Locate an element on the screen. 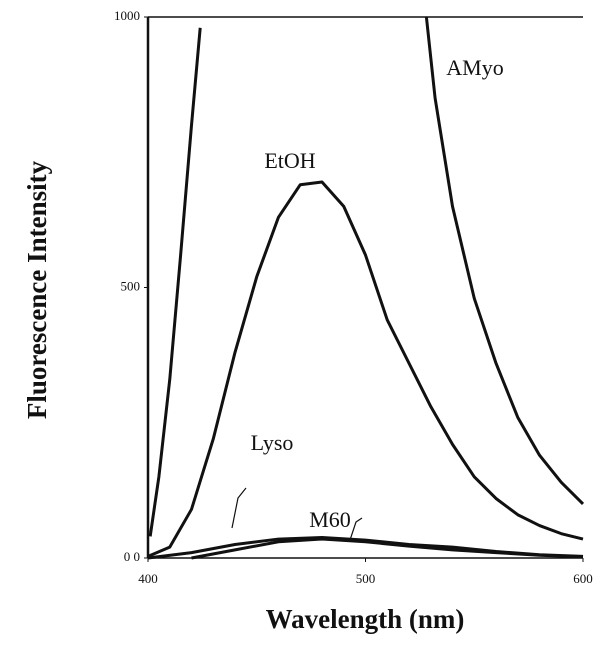 Image resolution: width=596 pixels, height=645 pixels. x-tick-label: 500 is located at coordinates (366, 578).